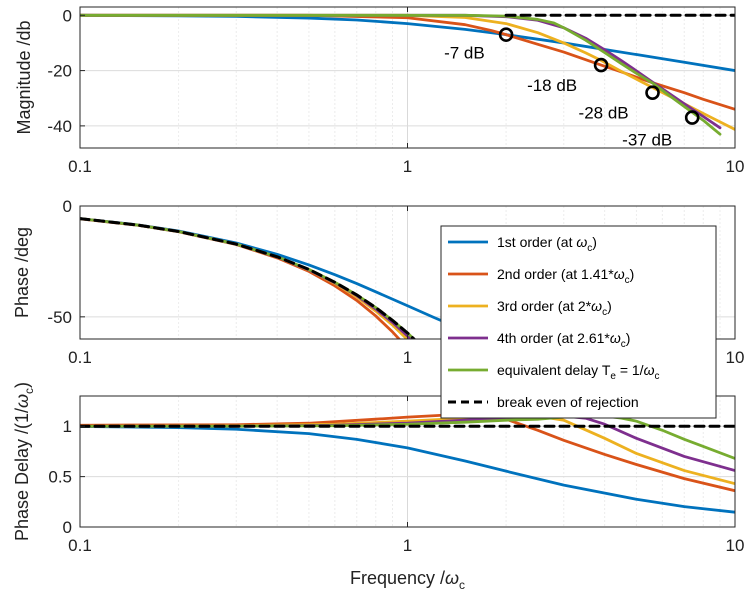 The height and width of the screenshot is (604, 753). What do you see at coordinates (59, 71) in the screenshot?
I see `y-tick-label: -20` at bounding box center [59, 71].